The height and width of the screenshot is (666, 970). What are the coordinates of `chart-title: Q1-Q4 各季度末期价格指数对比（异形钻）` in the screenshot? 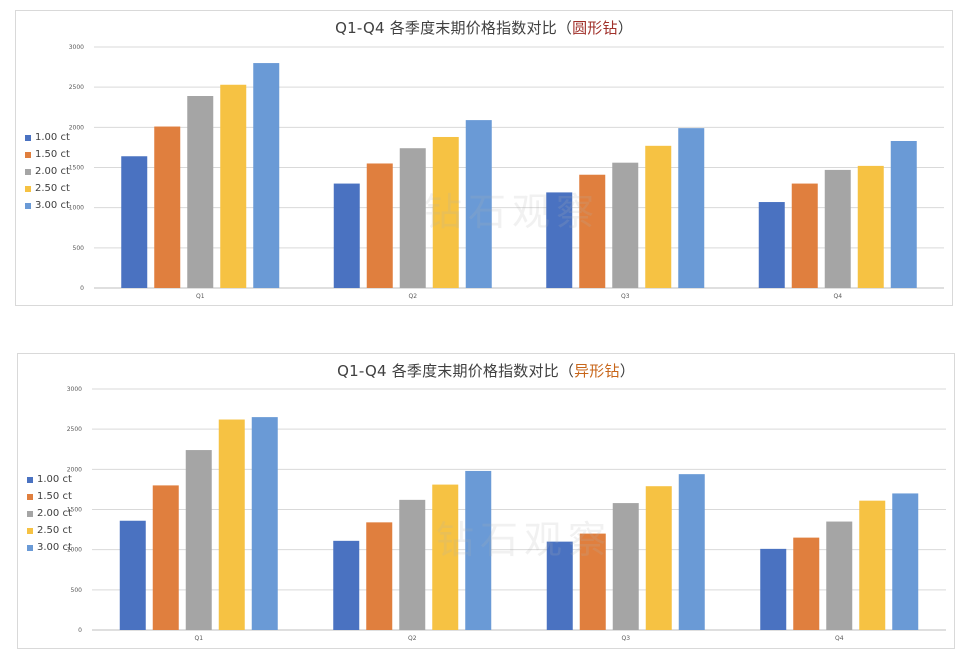 It's located at (486, 370).